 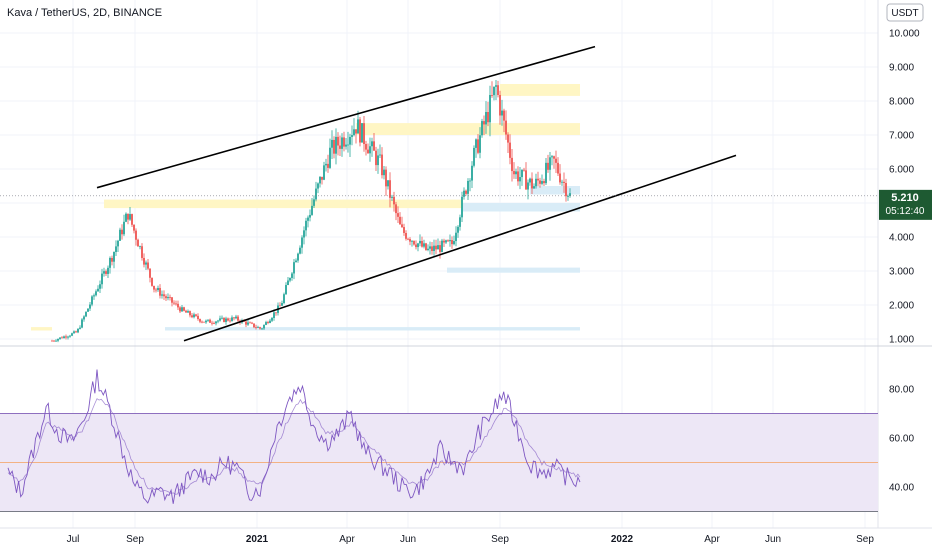 What do you see at coordinates (905, 12) in the screenshot?
I see `currency-button: USDT` at bounding box center [905, 12].